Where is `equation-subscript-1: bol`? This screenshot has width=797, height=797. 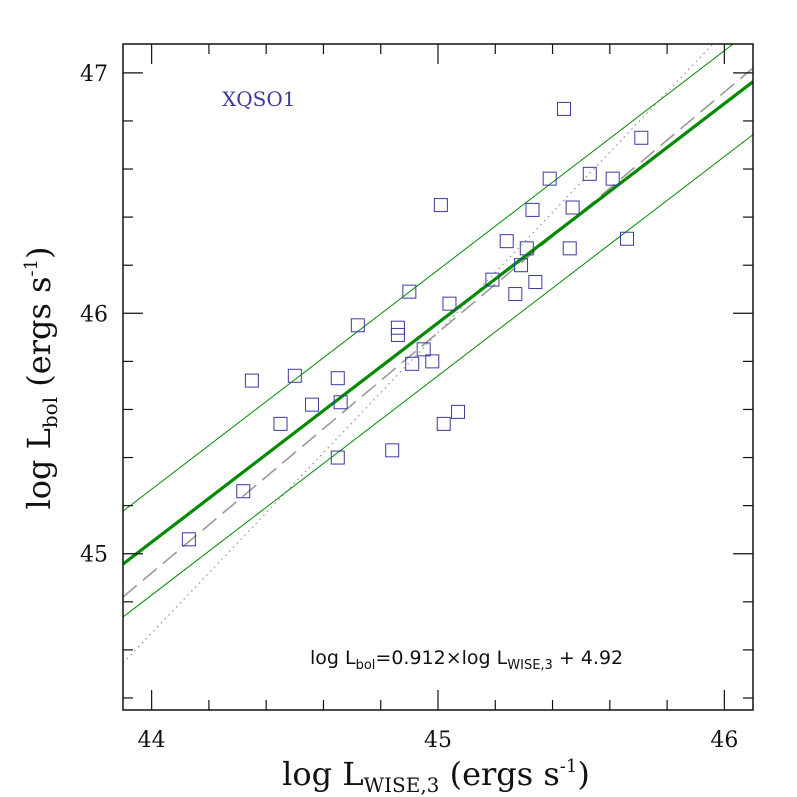
equation-subscript-1: bol is located at coordinates (366, 665).